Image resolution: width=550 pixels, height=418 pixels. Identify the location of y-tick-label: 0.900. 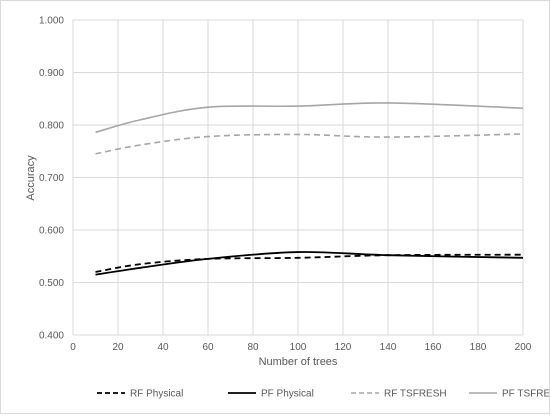
(51, 73).